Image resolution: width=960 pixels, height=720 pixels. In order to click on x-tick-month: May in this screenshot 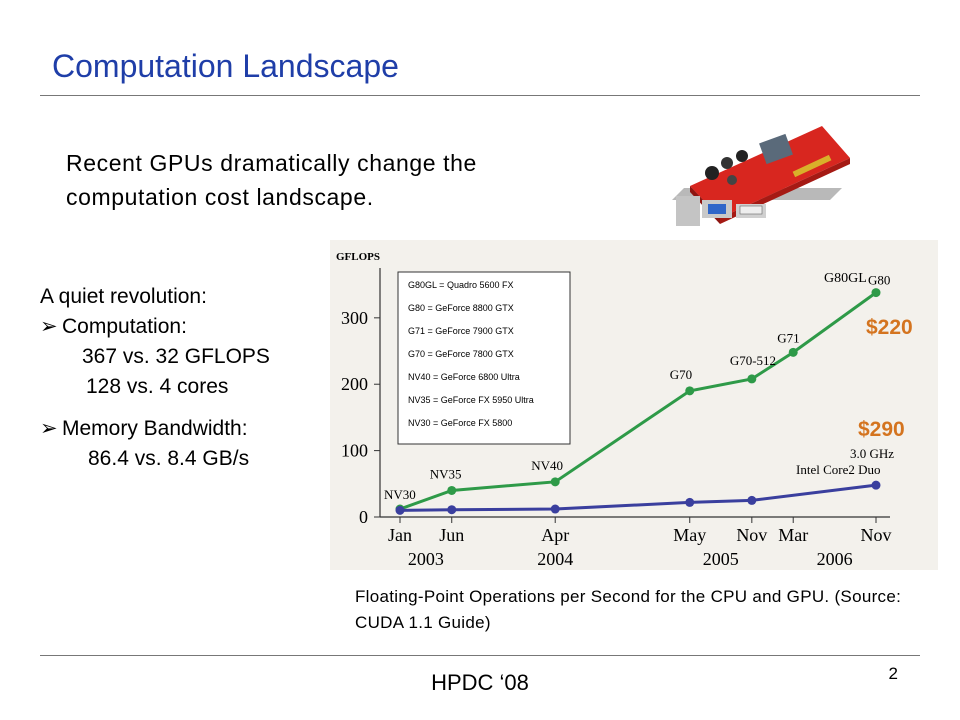, I will do `click(689, 535)`.